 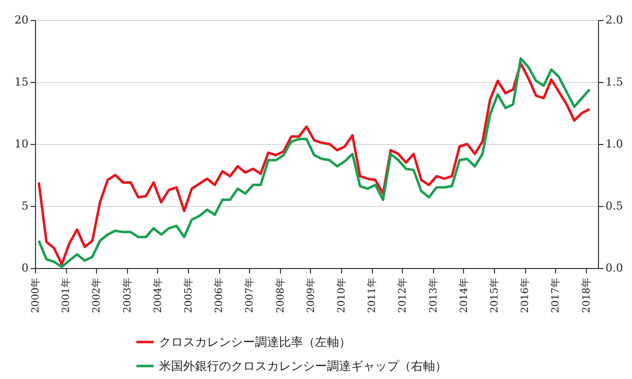 I want to click on y2-tick-label: 1.0, so click(x=614, y=144).